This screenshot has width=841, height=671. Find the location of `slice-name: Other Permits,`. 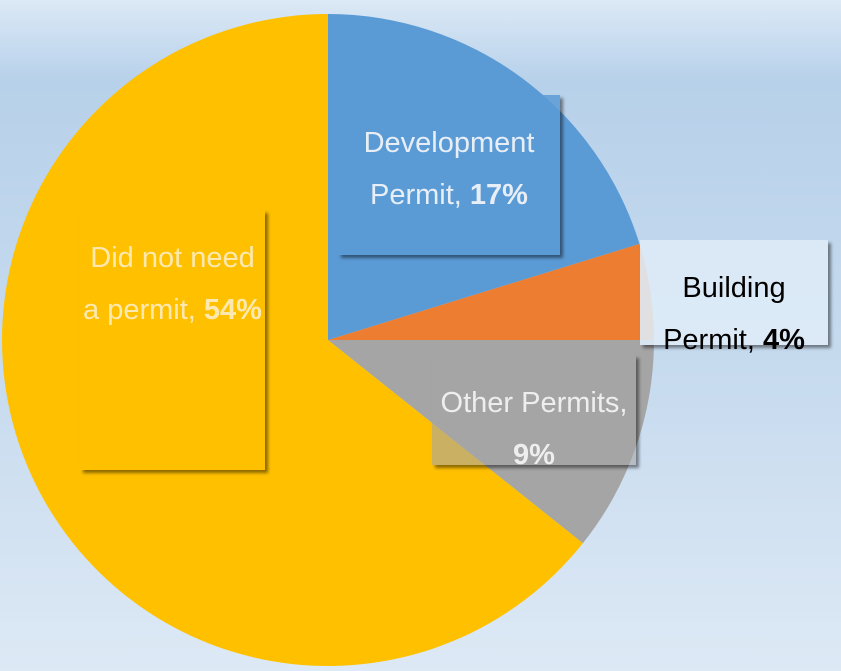

slice-name: Other Permits, is located at coordinates (534, 403).